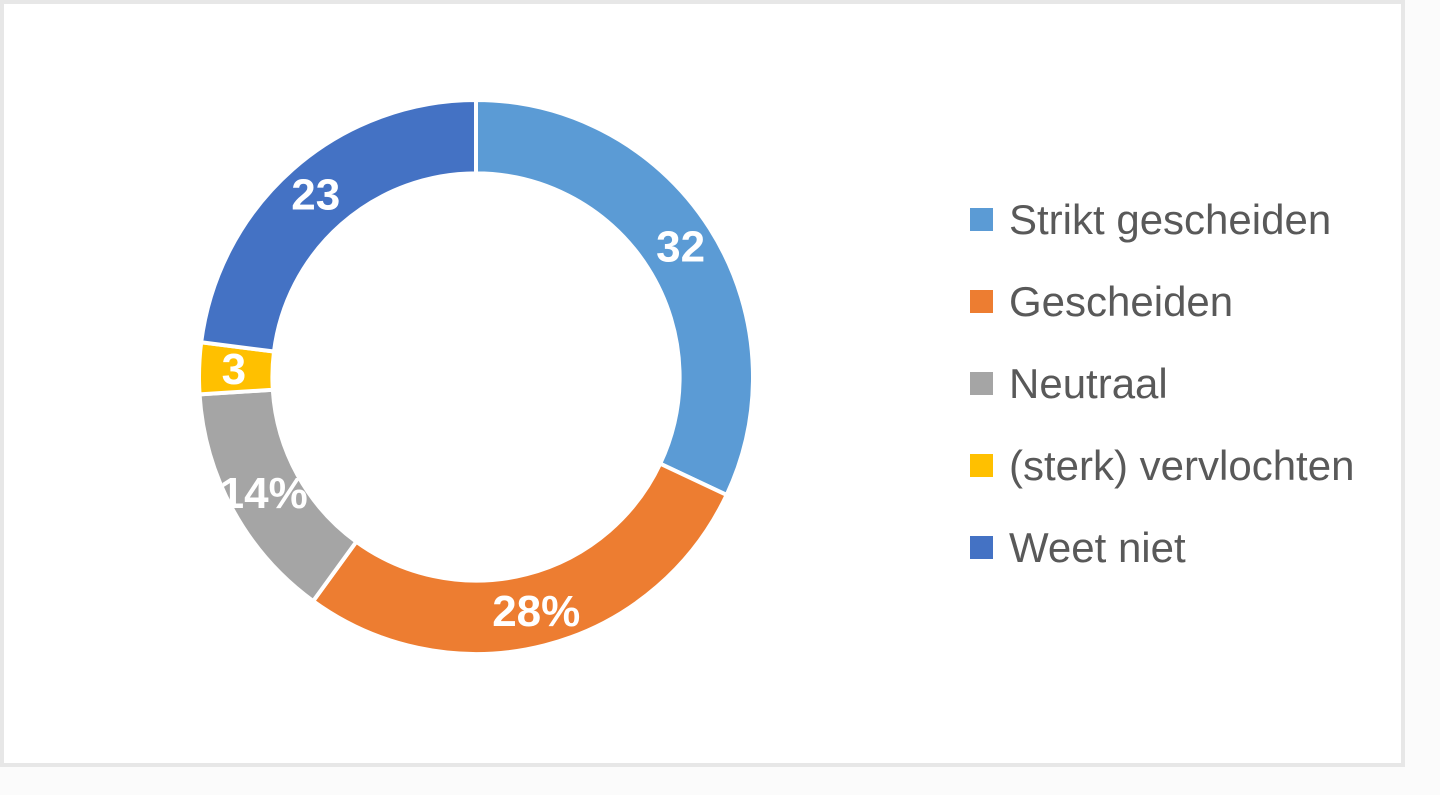 This screenshot has height=795, width=1440. What do you see at coordinates (264, 493) in the screenshot?
I see `segment-data-label: 14%` at bounding box center [264, 493].